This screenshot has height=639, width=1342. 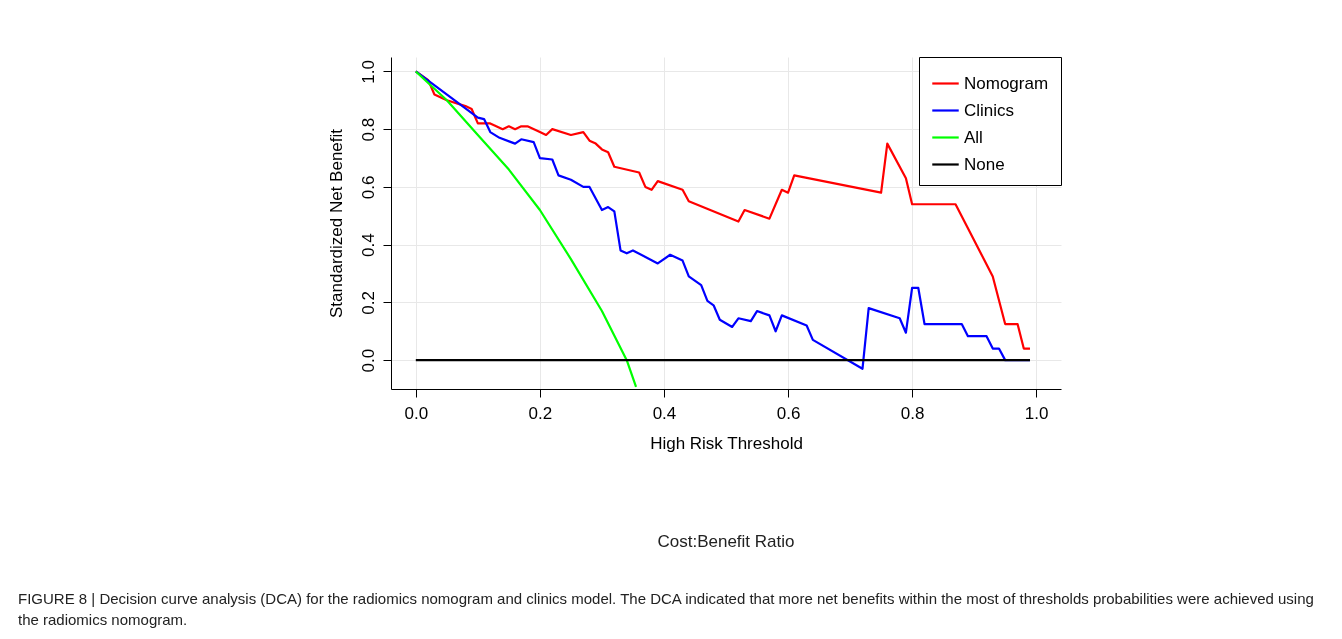 What do you see at coordinates (368, 360) in the screenshot?
I see `y-tick-label: 0.0` at bounding box center [368, 360].